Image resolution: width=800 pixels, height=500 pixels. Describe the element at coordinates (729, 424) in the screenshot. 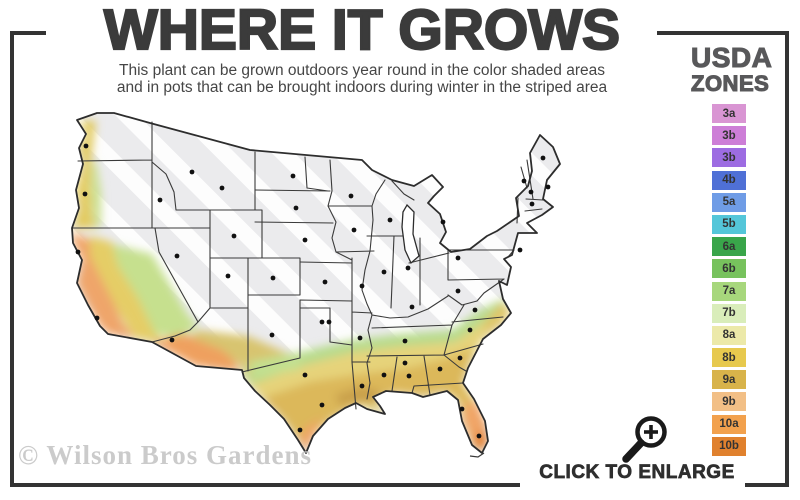

I see `zone-swatch-10a: 10a` at that location.